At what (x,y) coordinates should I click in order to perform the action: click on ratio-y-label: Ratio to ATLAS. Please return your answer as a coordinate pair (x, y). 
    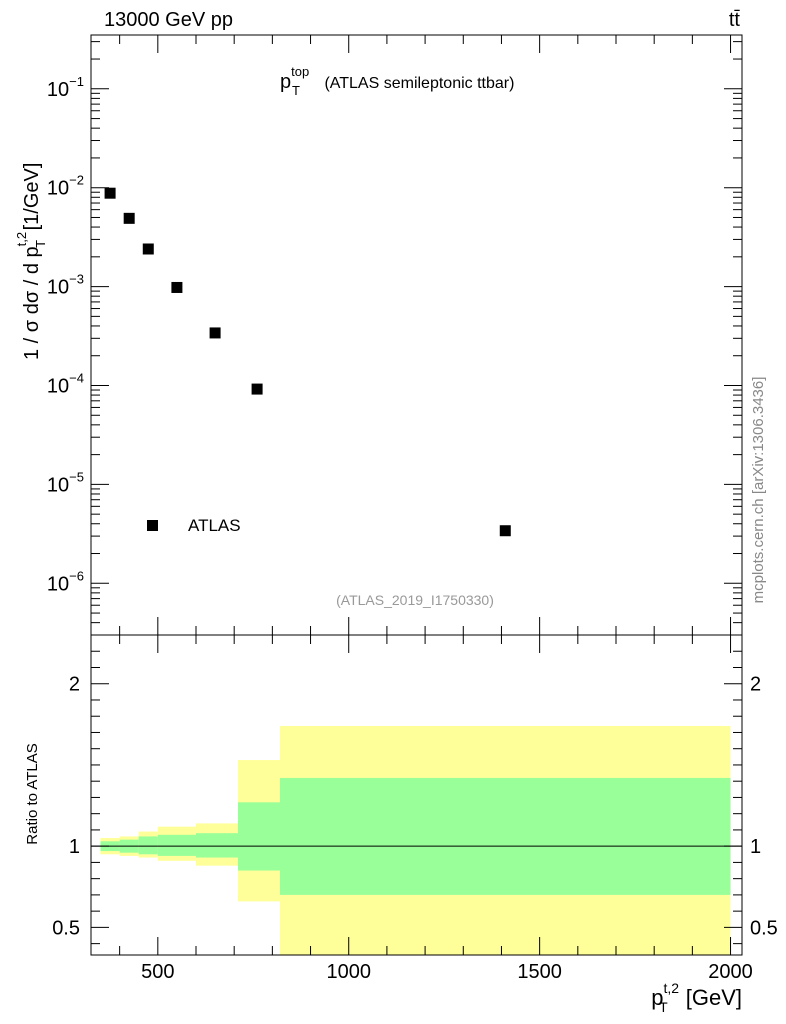
    Looking at the image, I should click on (32, 793).